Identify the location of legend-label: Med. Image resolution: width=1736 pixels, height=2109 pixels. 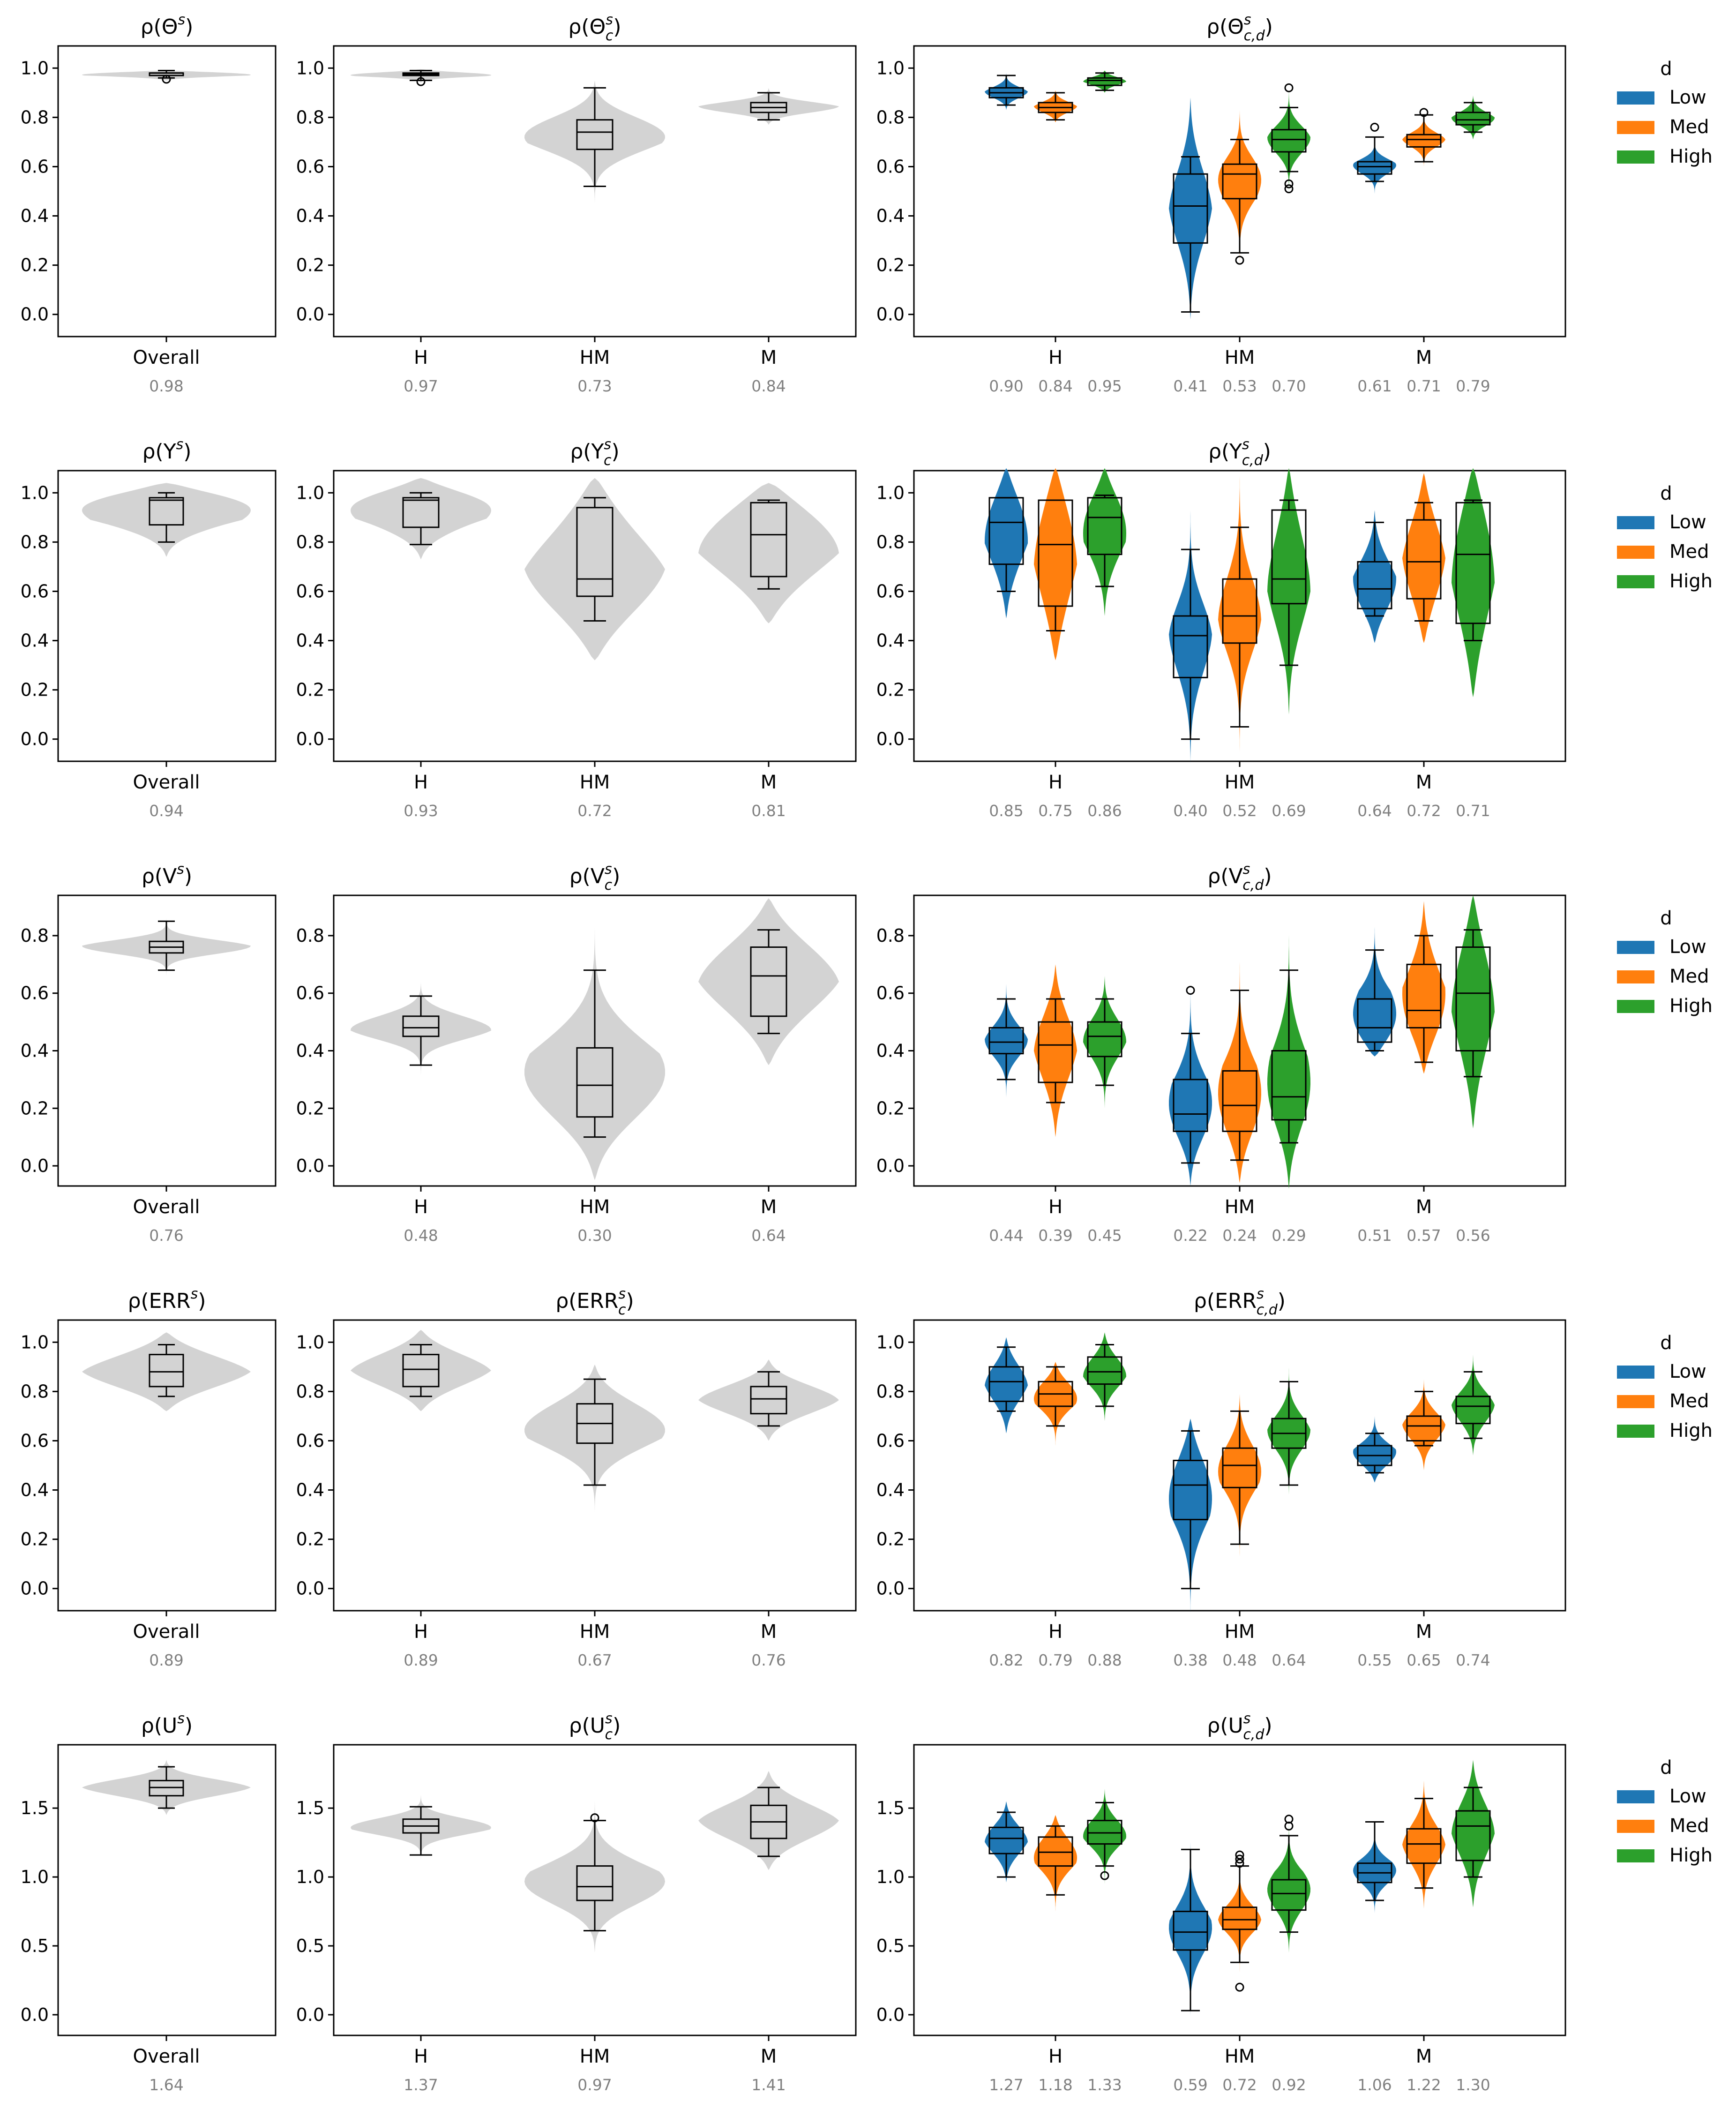
(1689, 976).